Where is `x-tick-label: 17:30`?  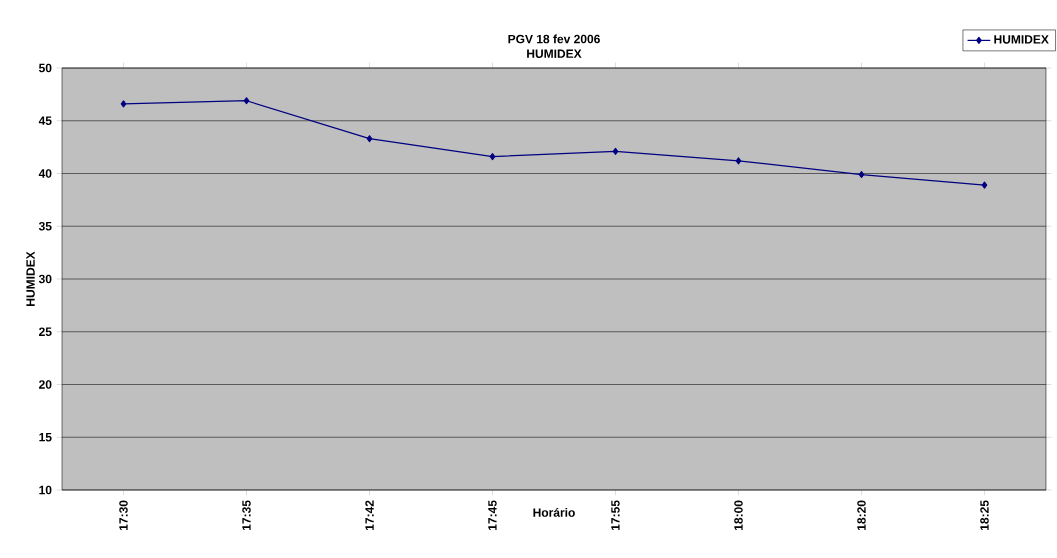
x-tick-label: 17:30 is located at coordinates (123, 515).